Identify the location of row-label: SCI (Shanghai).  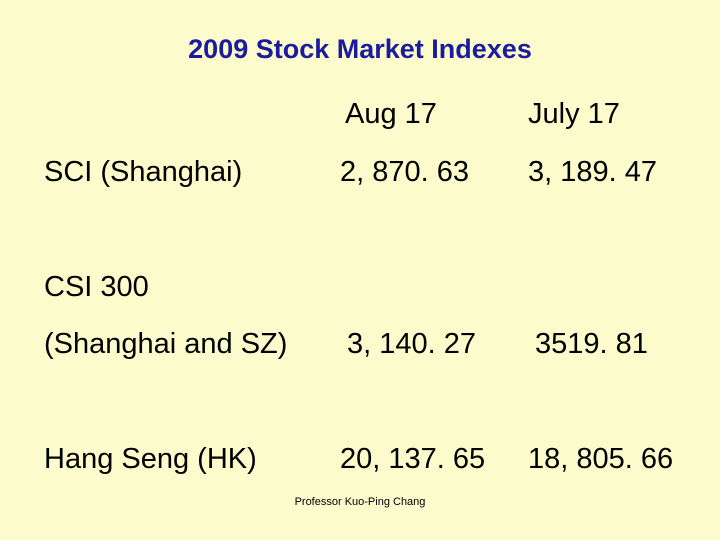
(143, 172).